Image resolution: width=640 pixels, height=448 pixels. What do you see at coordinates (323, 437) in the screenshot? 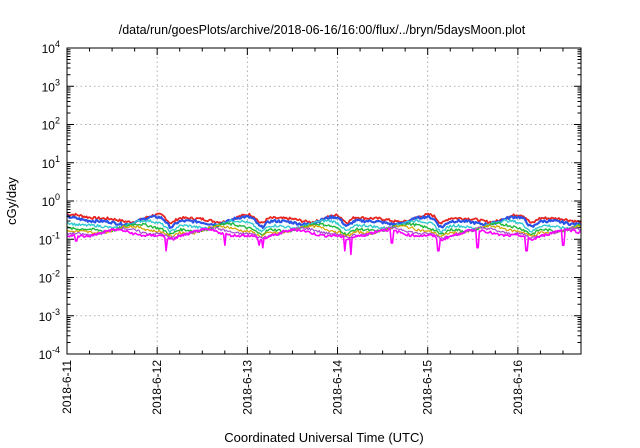
I see `x-axis-label: Coordinated Universal Time (UTC)` at bounding box center [323, 437].